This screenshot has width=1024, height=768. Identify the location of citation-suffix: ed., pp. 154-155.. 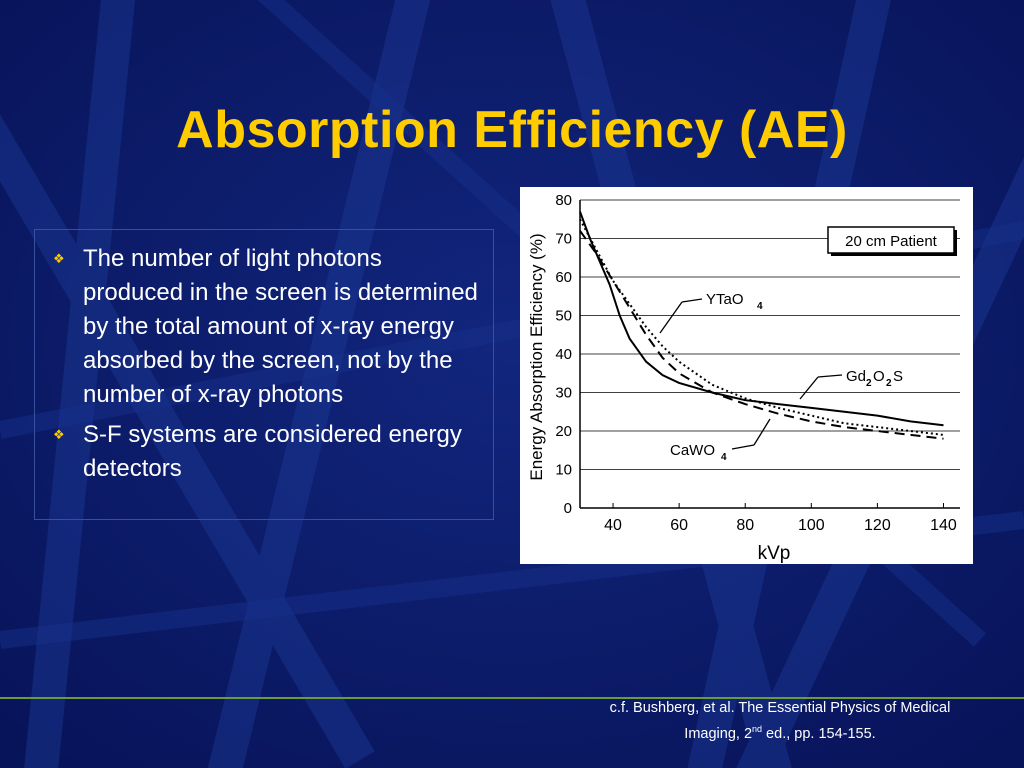
(819, 733).